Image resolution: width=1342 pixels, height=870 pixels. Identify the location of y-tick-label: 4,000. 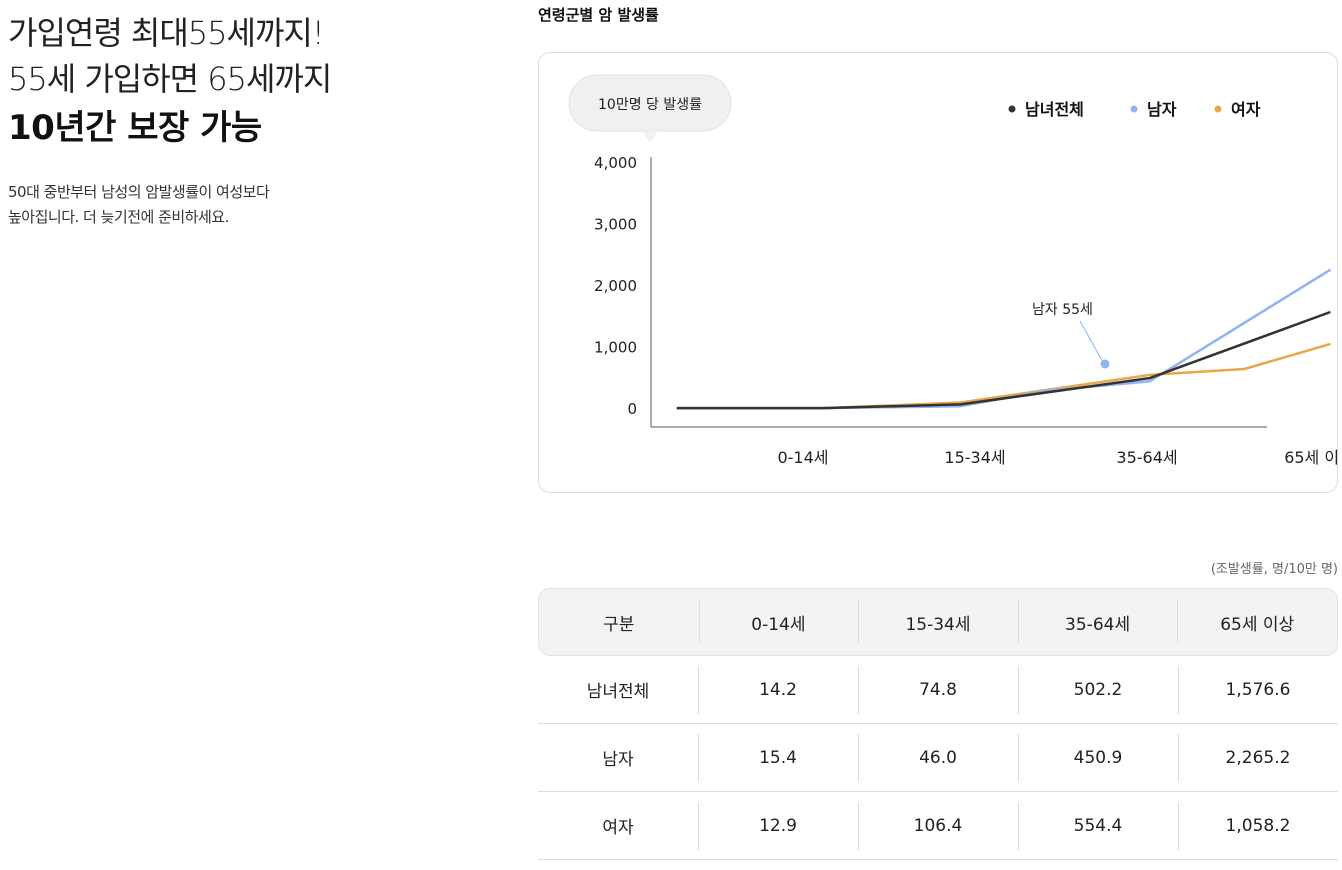
(615, 163).